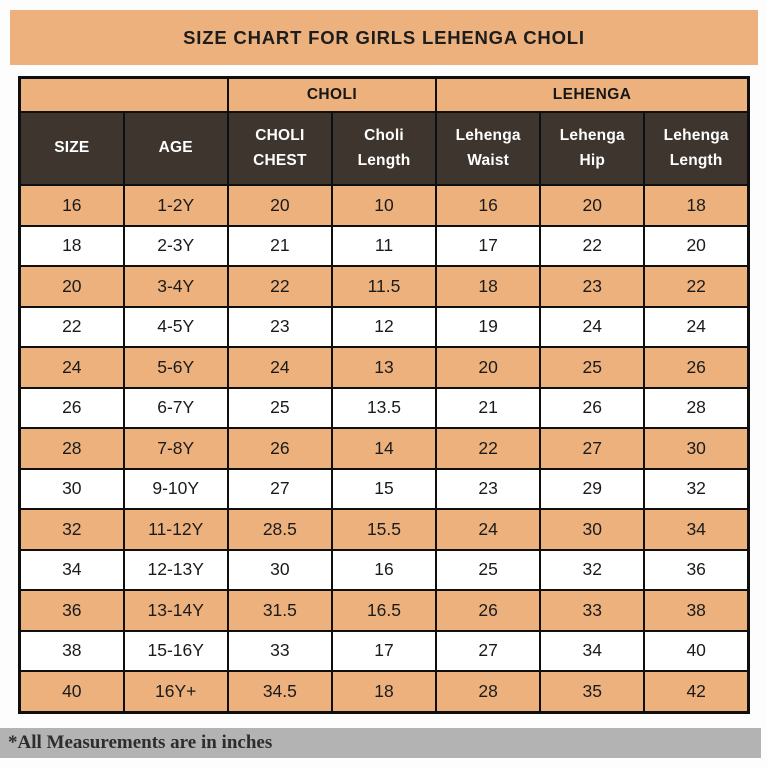 This screenshot has height=767, width=767. Describe the element at coordinates (488, 245) in the screenshot. I see `table-cell: 17` at that location.